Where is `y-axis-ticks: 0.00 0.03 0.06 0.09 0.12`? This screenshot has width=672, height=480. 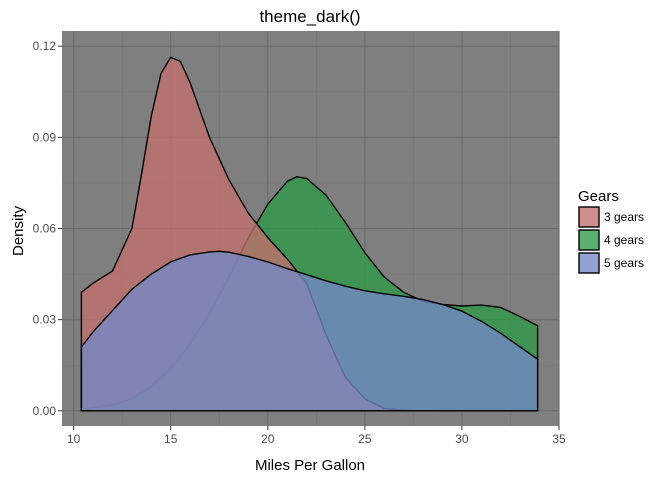
y-axis-ticks: 0.00 0.03 0.06 0.09 0.12 is located at coordinates (47, 228).